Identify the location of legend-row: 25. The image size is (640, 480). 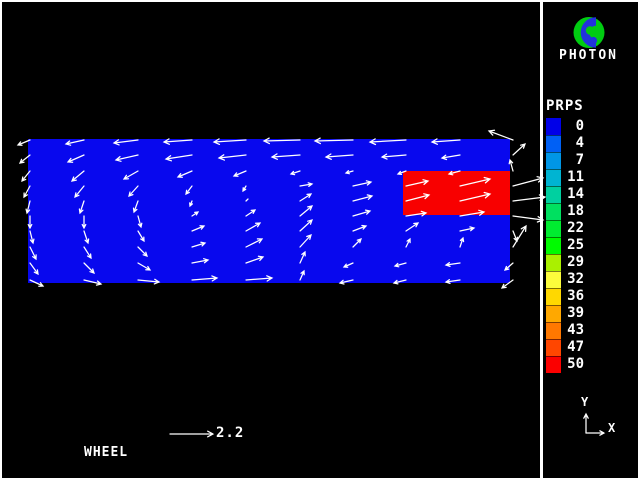
(565, 245).